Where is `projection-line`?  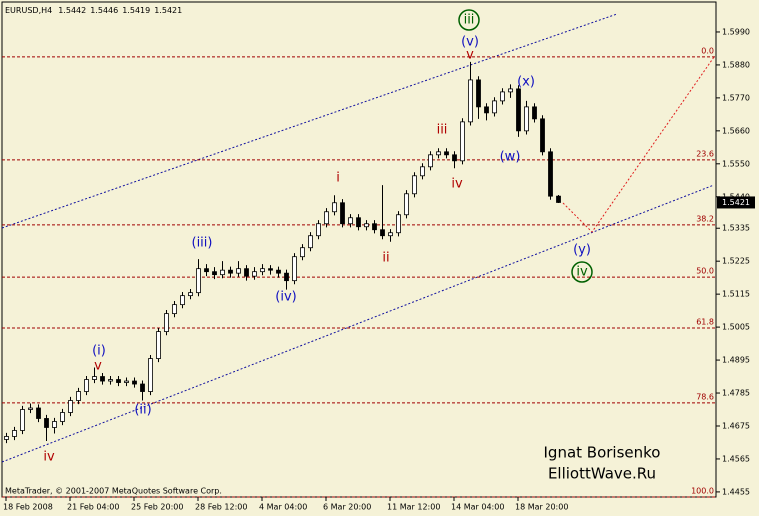
projection-line is located at coordinates (638, 144).